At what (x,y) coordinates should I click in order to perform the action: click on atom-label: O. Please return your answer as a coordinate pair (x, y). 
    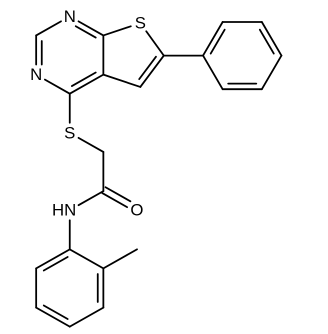
    Looking at the image, I should click on (136, 210).